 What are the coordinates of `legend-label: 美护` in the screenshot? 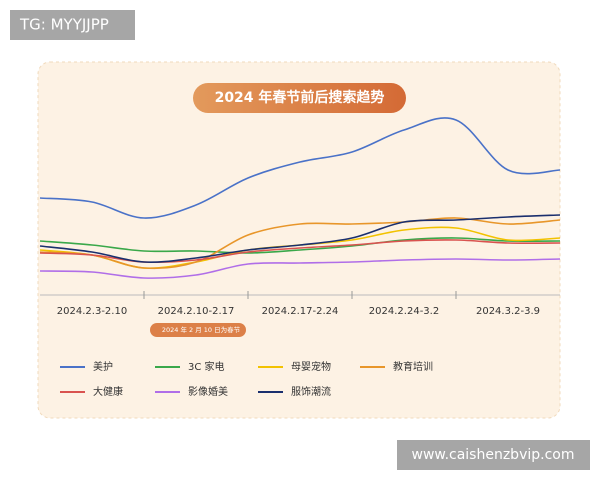 It's located at (103, 366).